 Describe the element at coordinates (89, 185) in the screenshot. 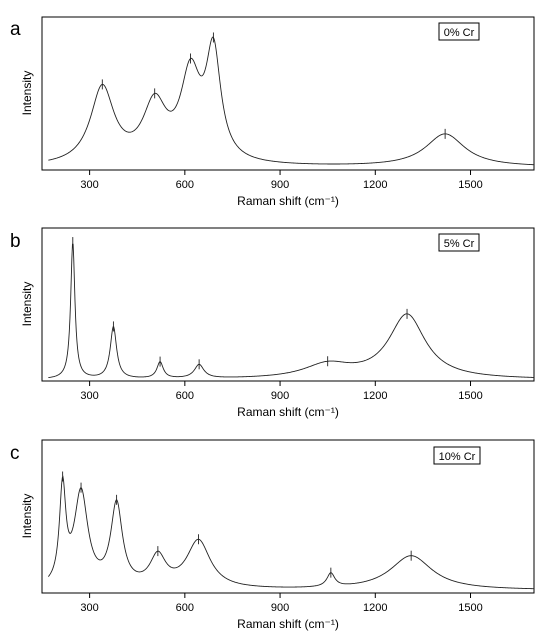

I see `panel-a-x-tick-label: 300` at that location.